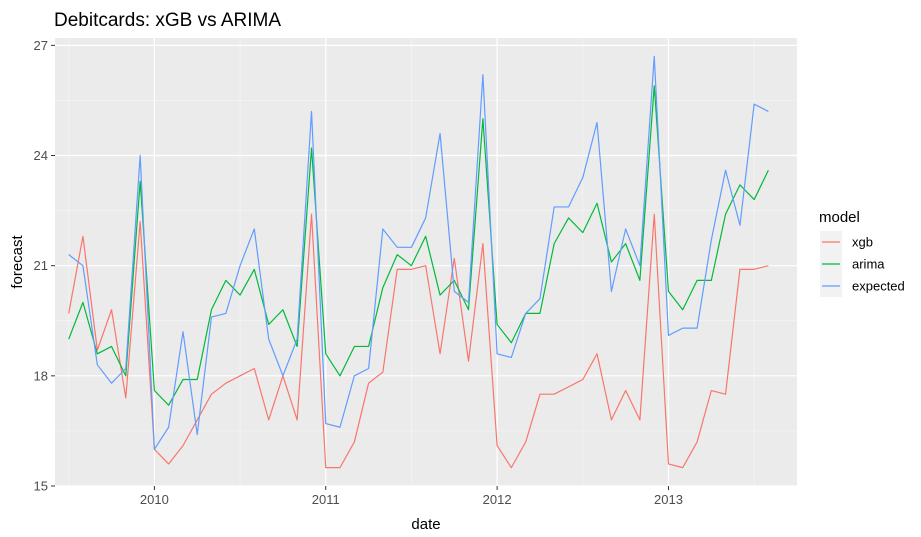 The height and width of the screenshot is (537, 921). I want to click on y-tick-label: 15, so click(41, 486).